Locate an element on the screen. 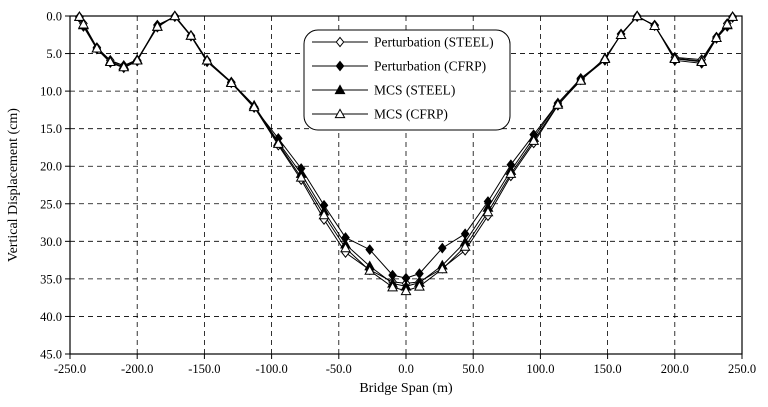 This screenshot has height=407, width=768. y-tick-label: 5.0 is located at coordinates (54, 54).